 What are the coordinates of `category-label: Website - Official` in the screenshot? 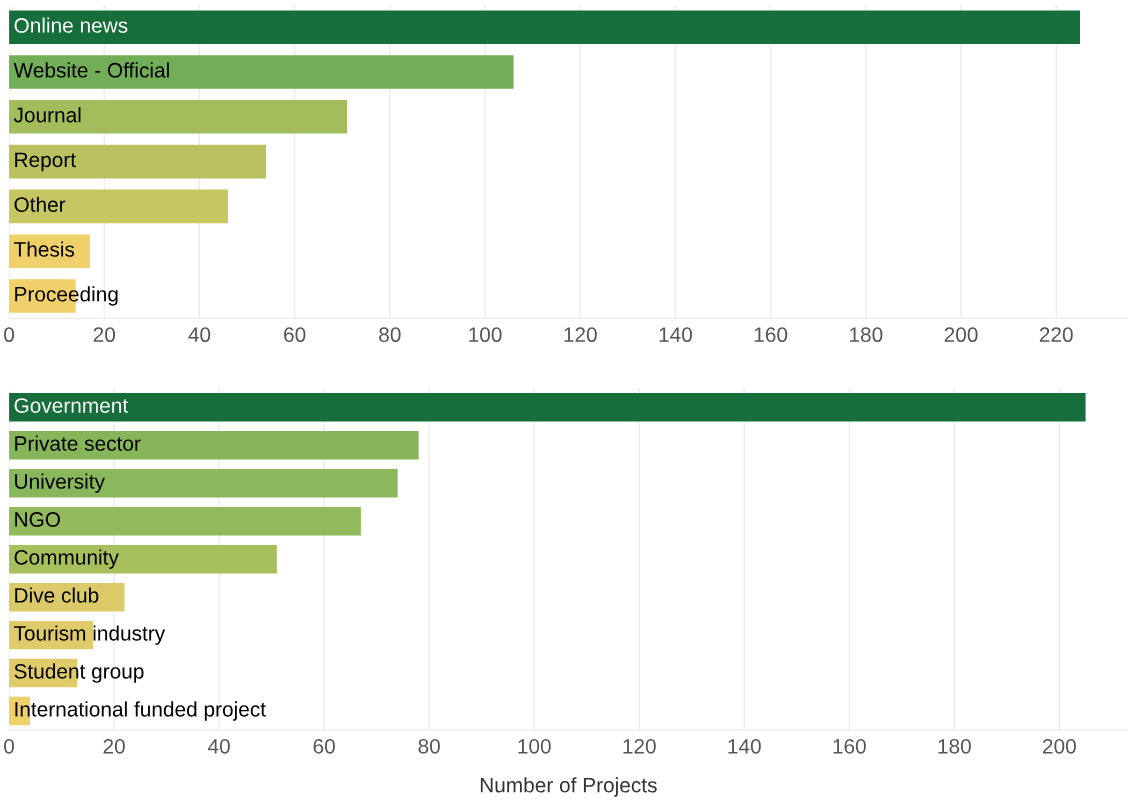 It's located at (91, 70).